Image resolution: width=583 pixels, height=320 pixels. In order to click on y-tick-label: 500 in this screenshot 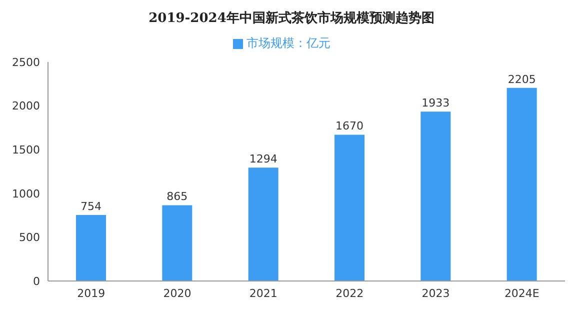, I will do `click(29, 237)`.